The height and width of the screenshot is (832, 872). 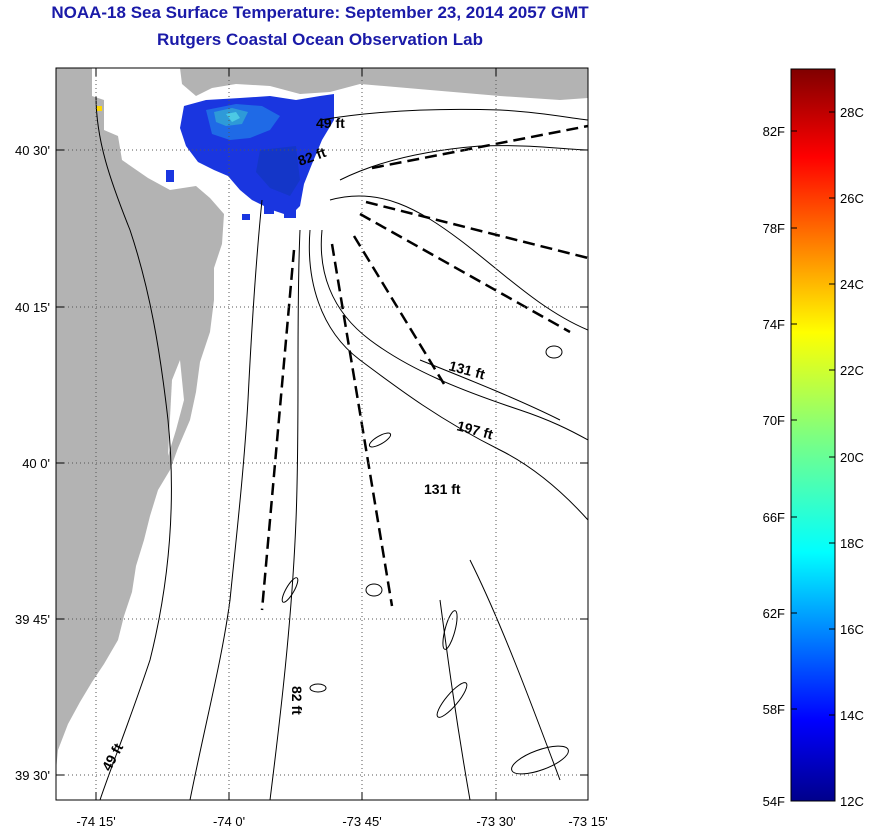 What do you see at coordinates (852, 457) in the screenshot?
I see `colorbar-label-c: 20C` at bounding box center [852, 457].